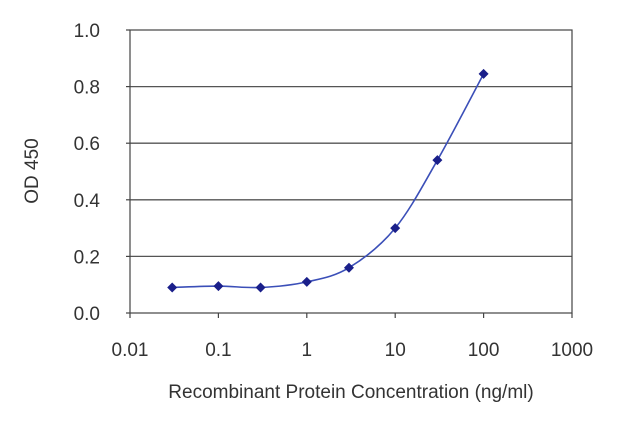  I want to click on x-tick-label: 1, so click(307, 350).